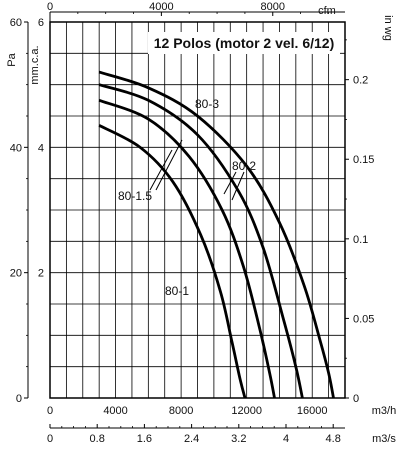  What do you see at coordinates (238, 439) in the screenshot?
I see `m3s-tick-label: 3.2` at bounding box center [238, 439].